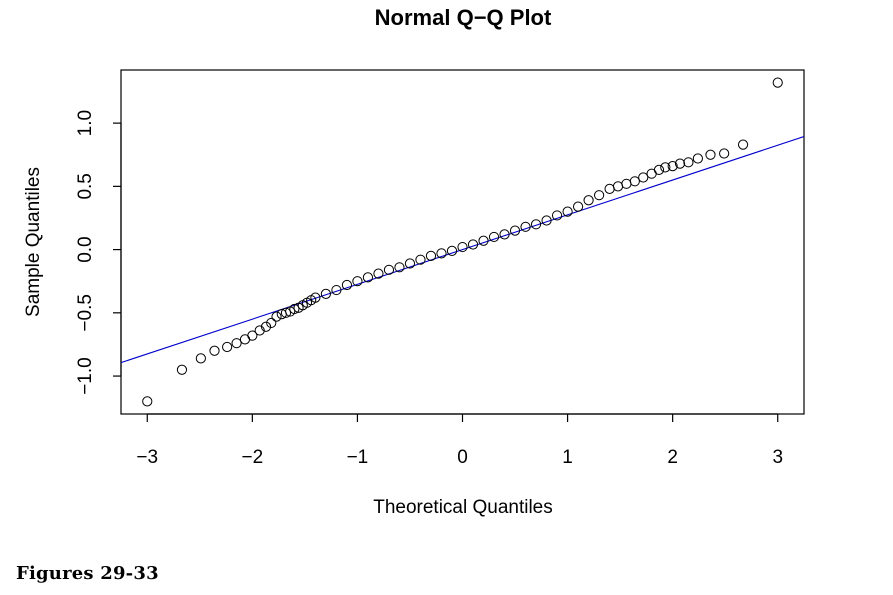  I want to click on y-tick-label: −0.5, so click(85, 313).